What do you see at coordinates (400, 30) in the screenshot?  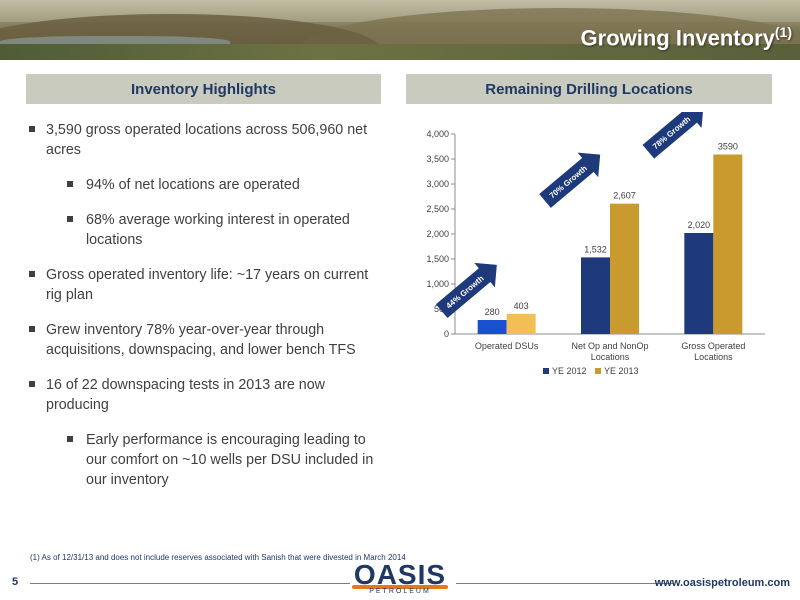 I see `header-banner-image` at bounding box center [400, 30].